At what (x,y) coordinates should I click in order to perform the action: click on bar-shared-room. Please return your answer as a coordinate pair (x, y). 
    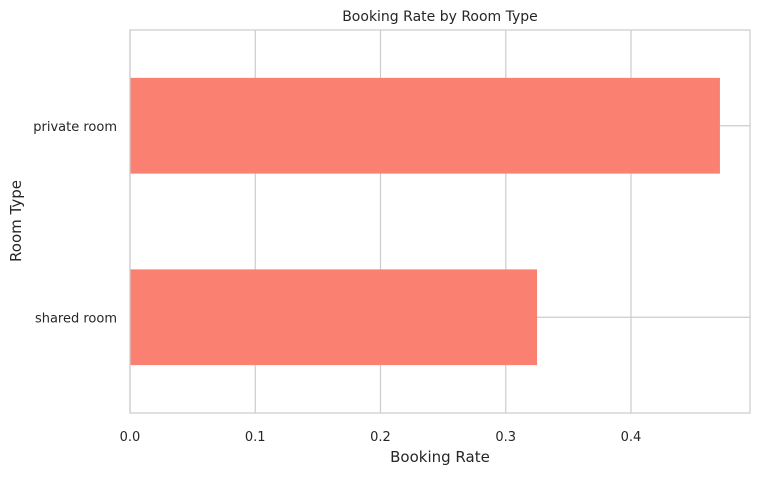
    Looking at the image, I should click on (334, 317).